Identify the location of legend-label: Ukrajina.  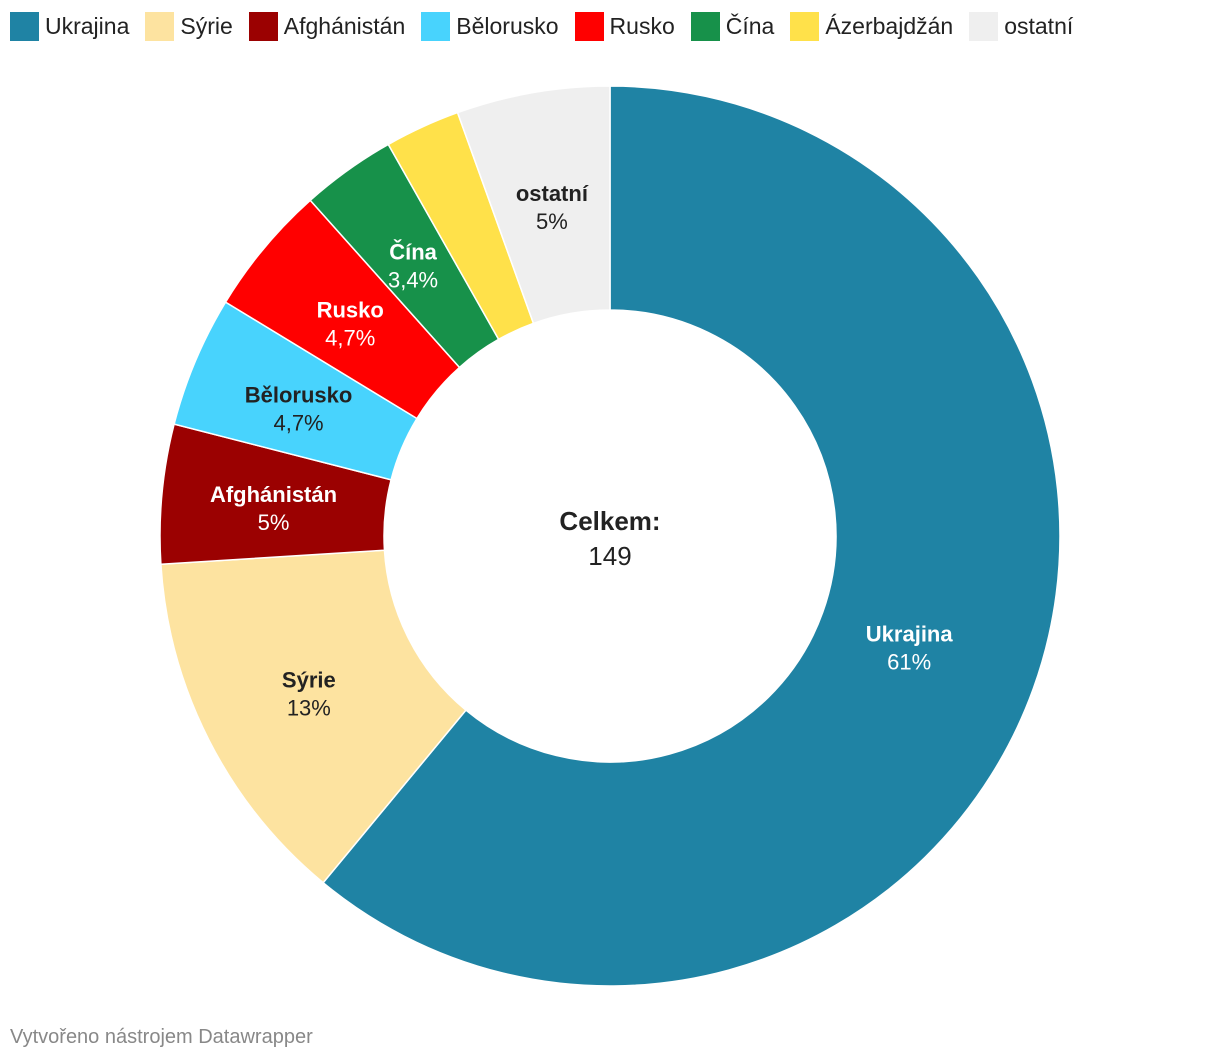
(87, 26).